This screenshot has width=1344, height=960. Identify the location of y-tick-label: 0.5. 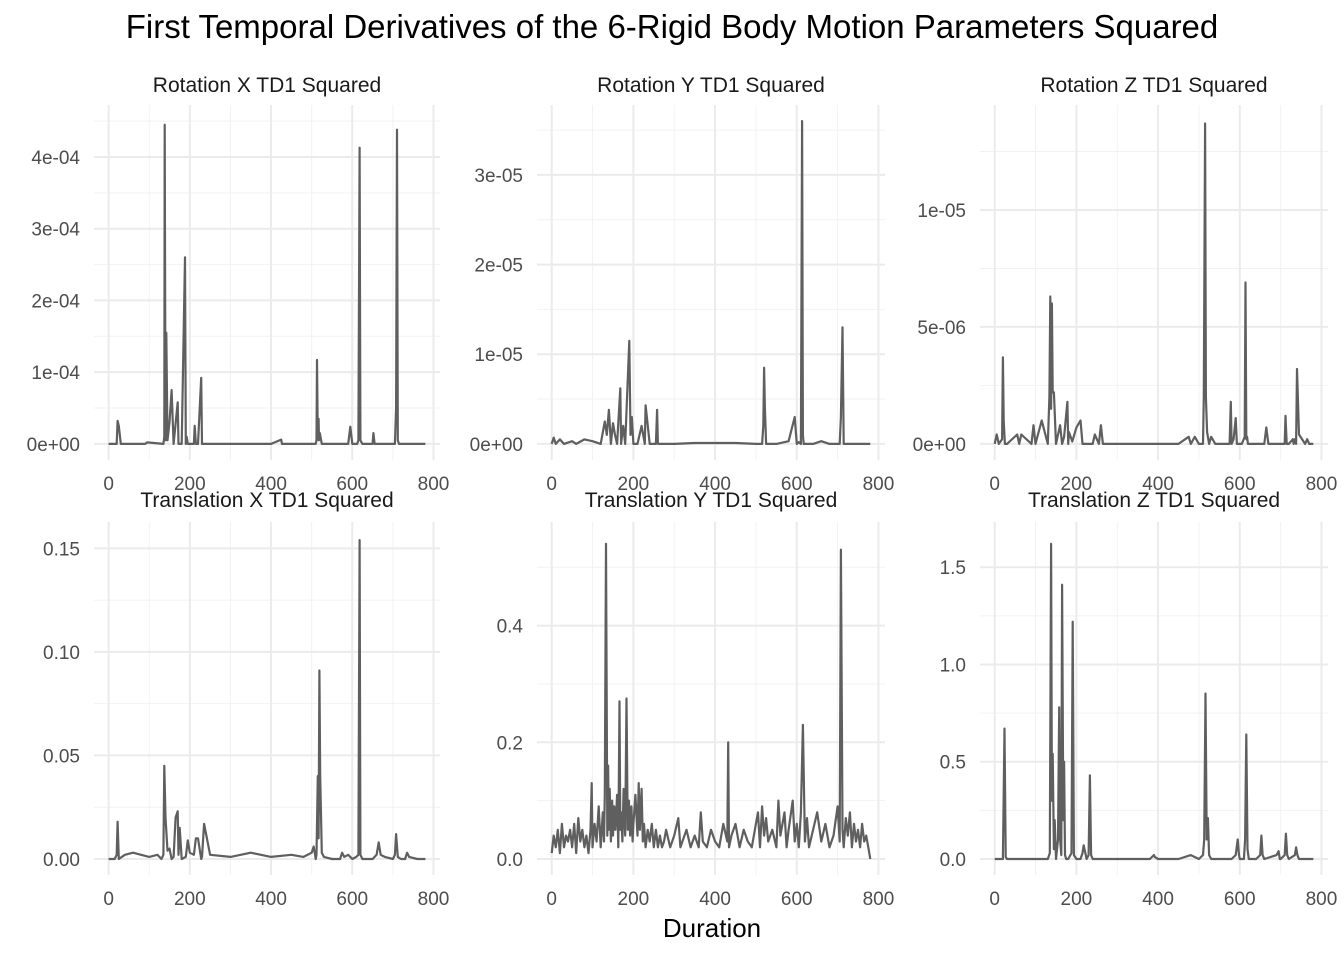
(953, 763).